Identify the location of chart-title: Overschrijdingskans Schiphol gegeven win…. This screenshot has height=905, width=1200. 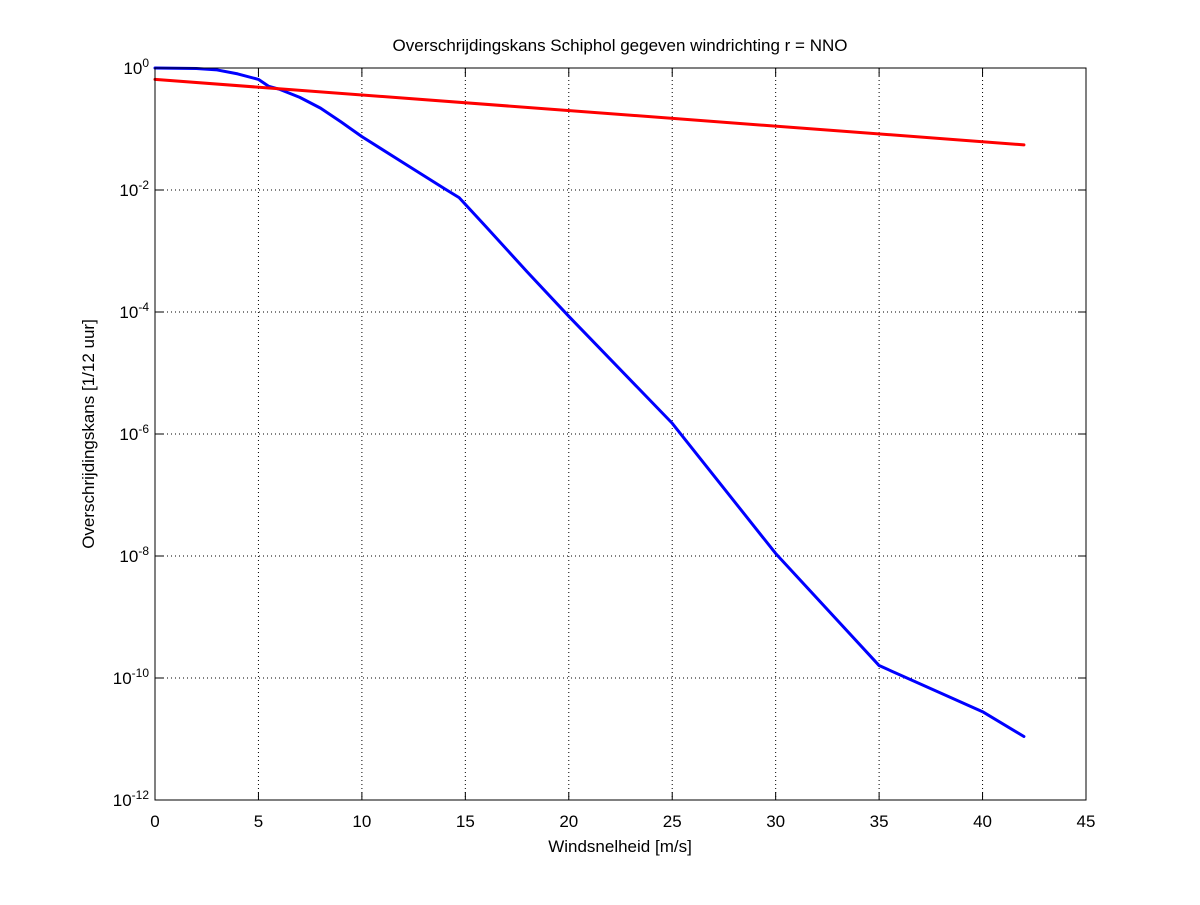
(620, 45).